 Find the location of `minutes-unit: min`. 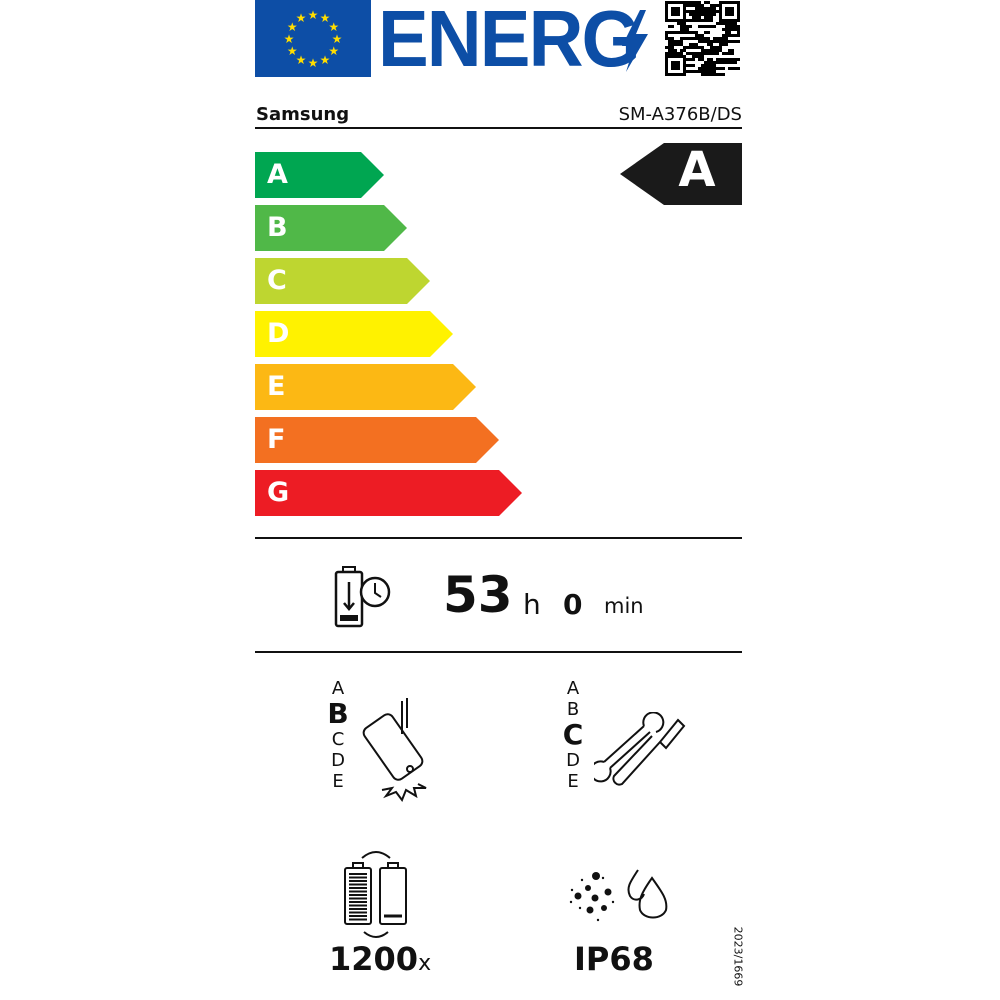

minutes-unit: min is located at coordinates (624, 606).